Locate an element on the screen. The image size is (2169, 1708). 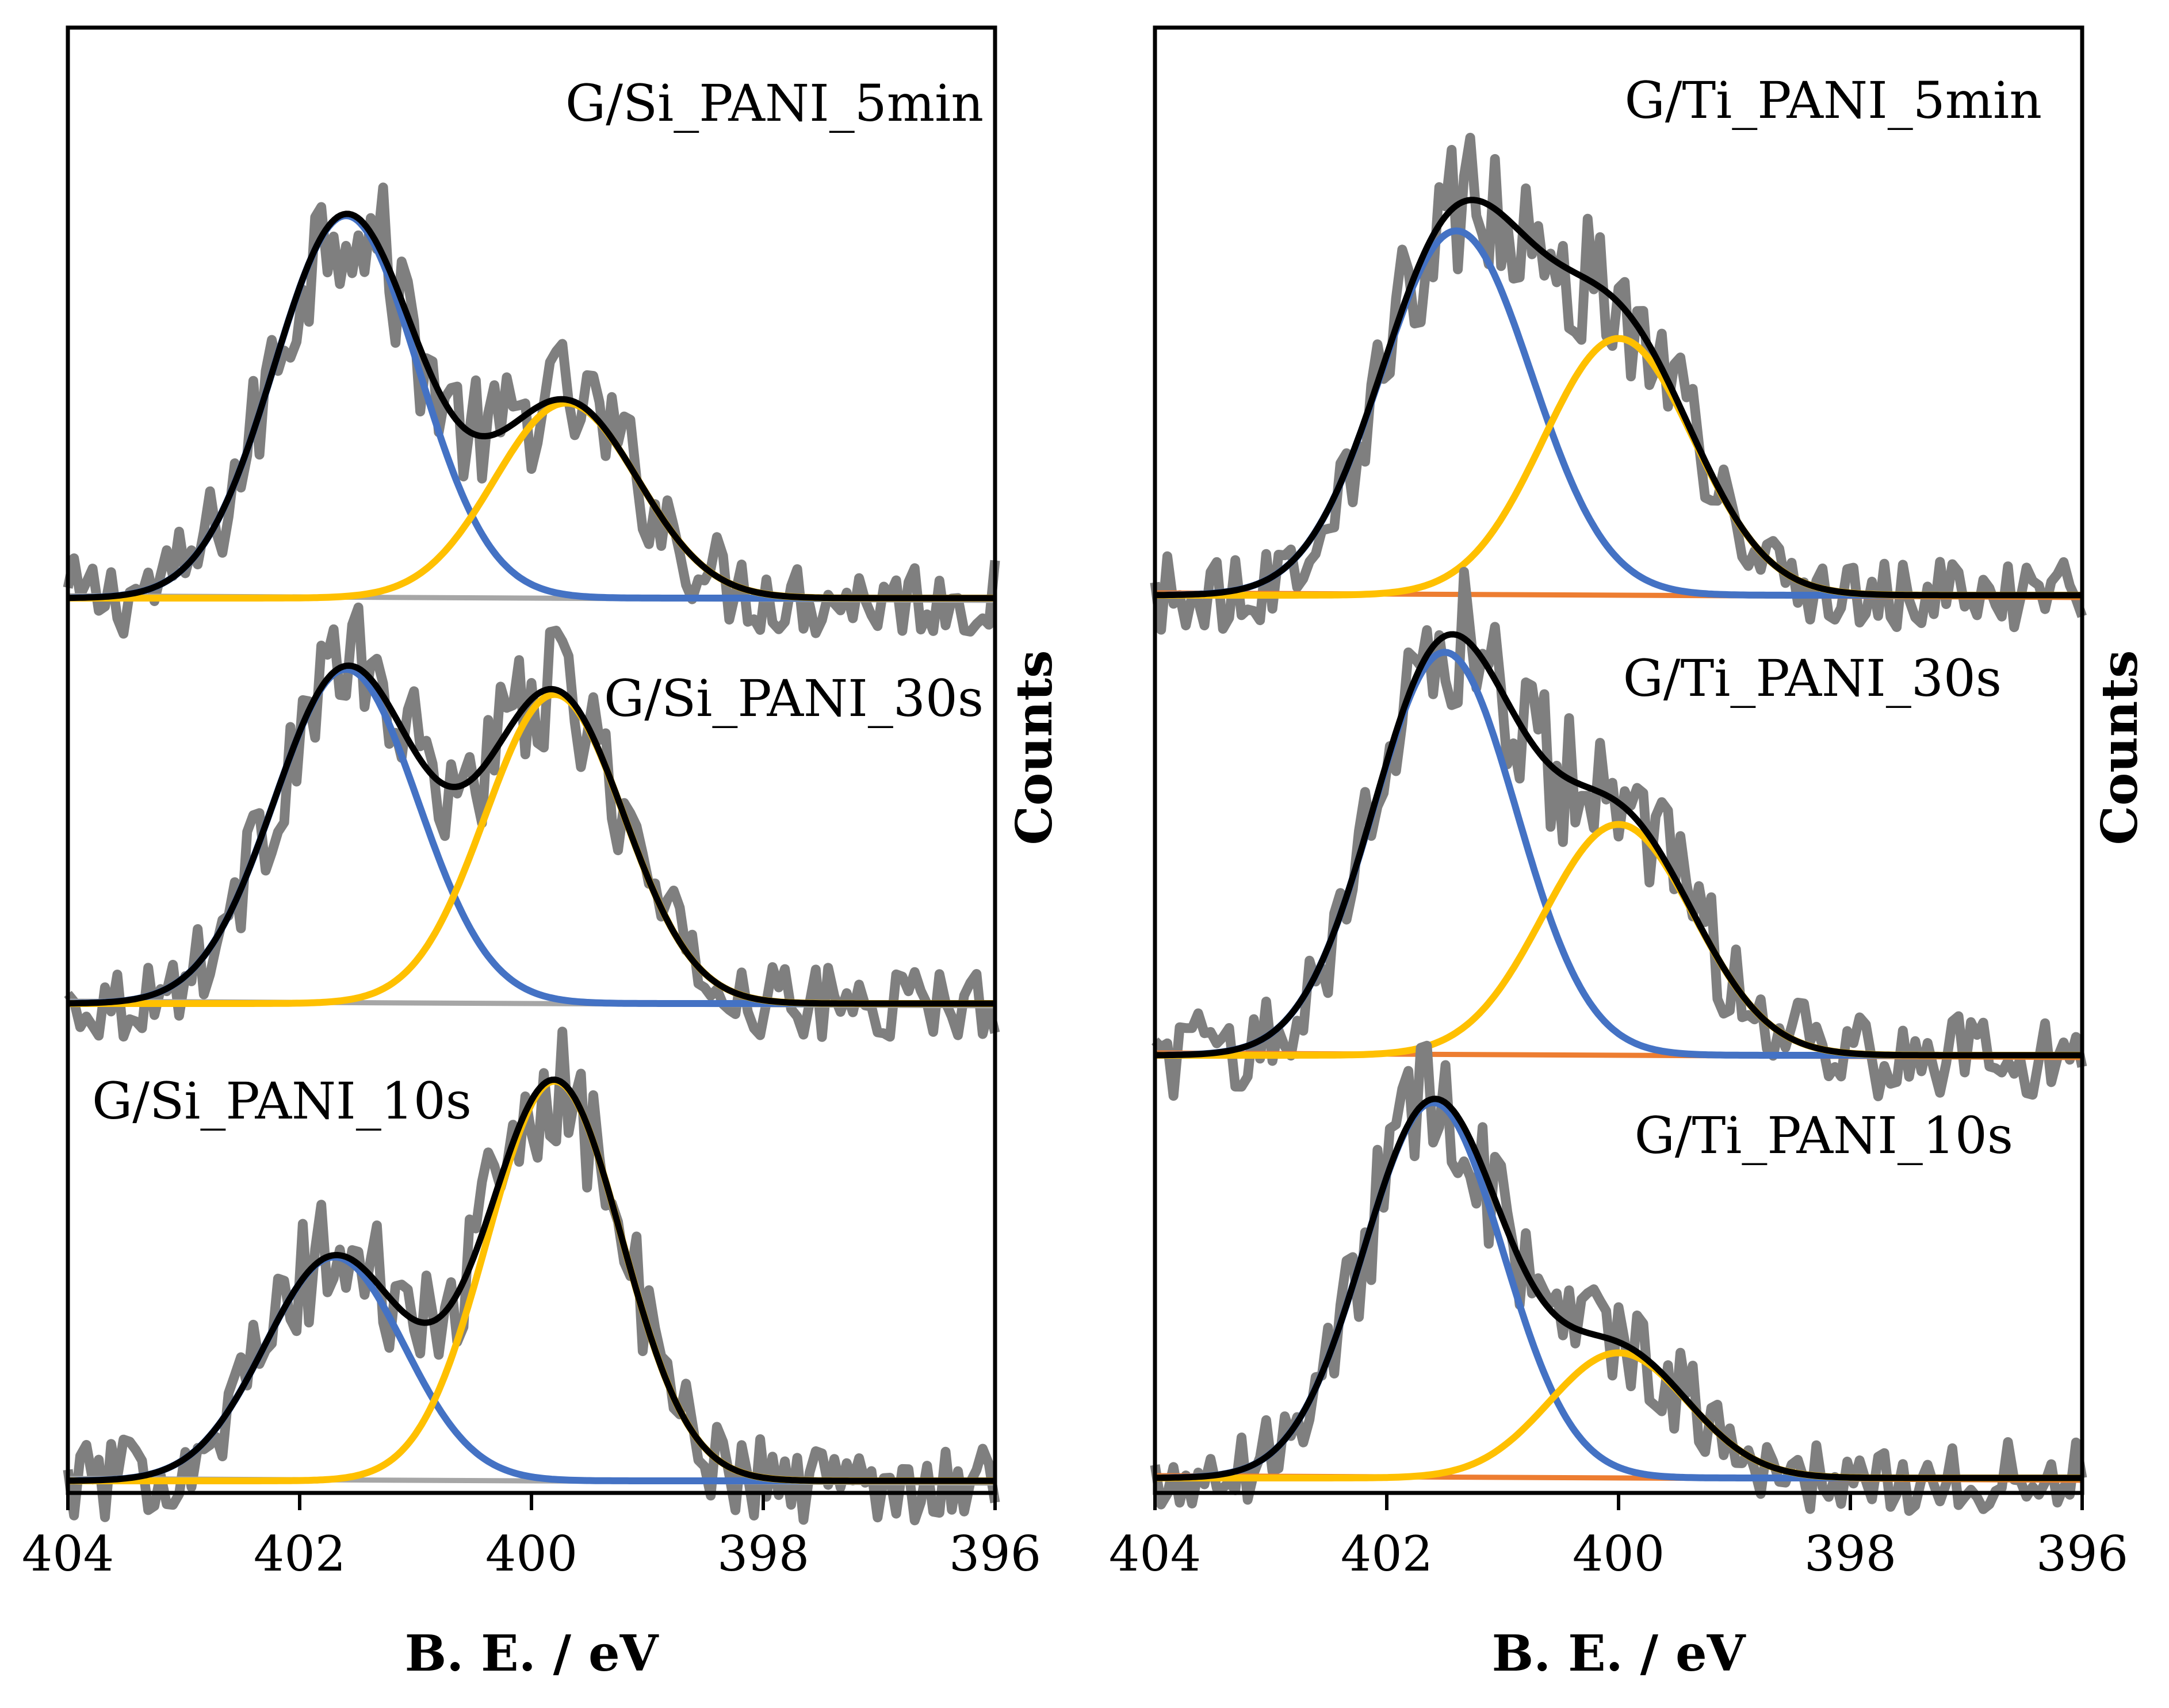
right-s3-raw-line is located at coordinates (1618, 1278).